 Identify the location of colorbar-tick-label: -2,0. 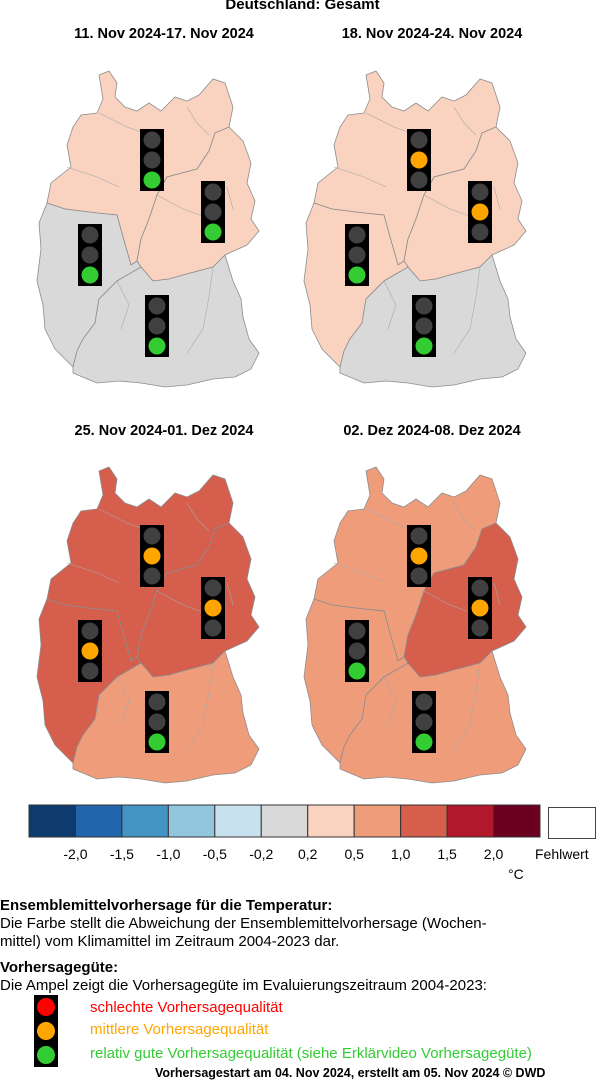
(75, 854).